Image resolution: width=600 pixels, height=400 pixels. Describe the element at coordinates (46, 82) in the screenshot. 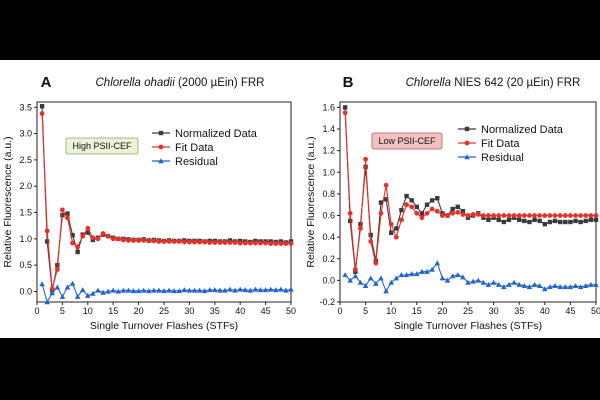

I see `panel-letter: A` at that location.